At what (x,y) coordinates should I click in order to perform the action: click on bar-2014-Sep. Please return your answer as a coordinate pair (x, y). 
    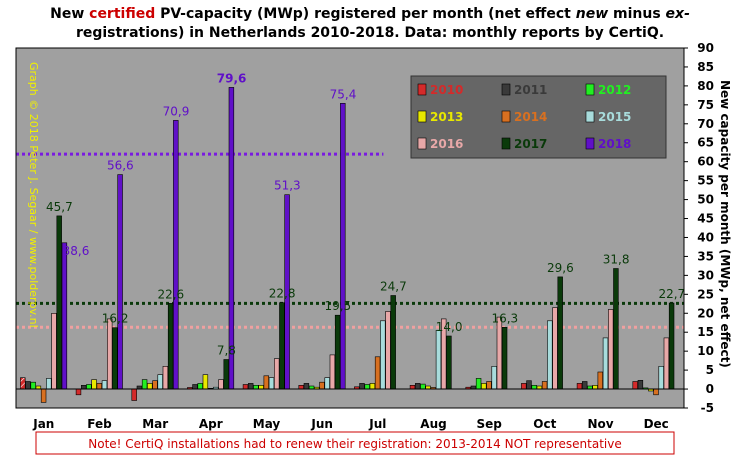
    Looking at the image, I should click on (489, 385).